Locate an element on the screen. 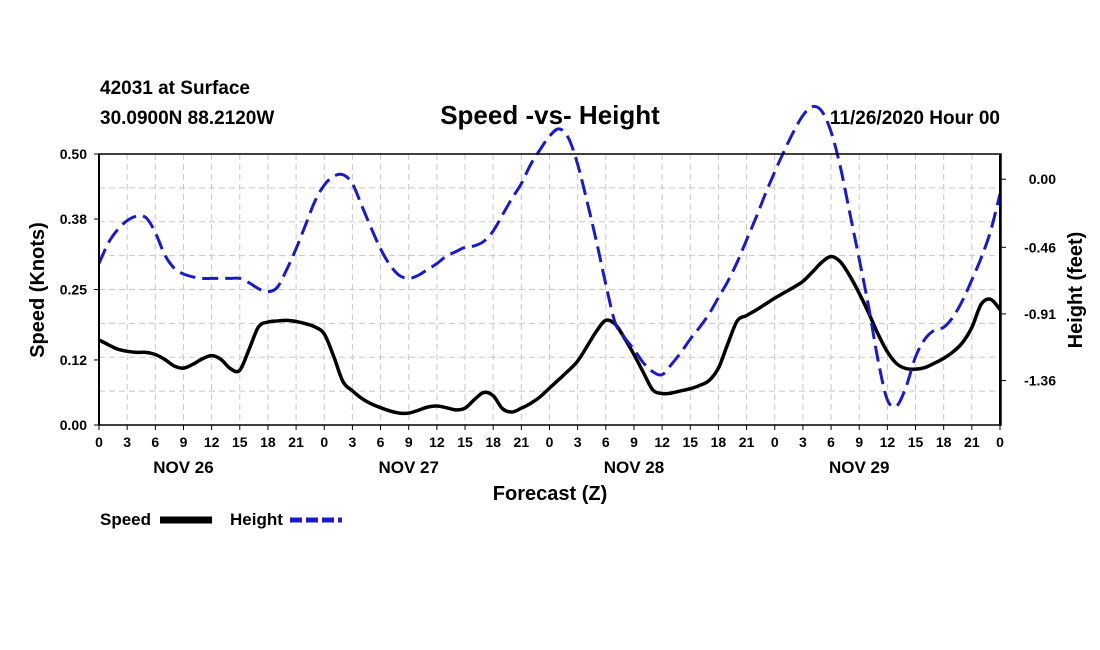  run-time-label: 11/26/2020 Hour 00 is located at coordinates (915, 118).